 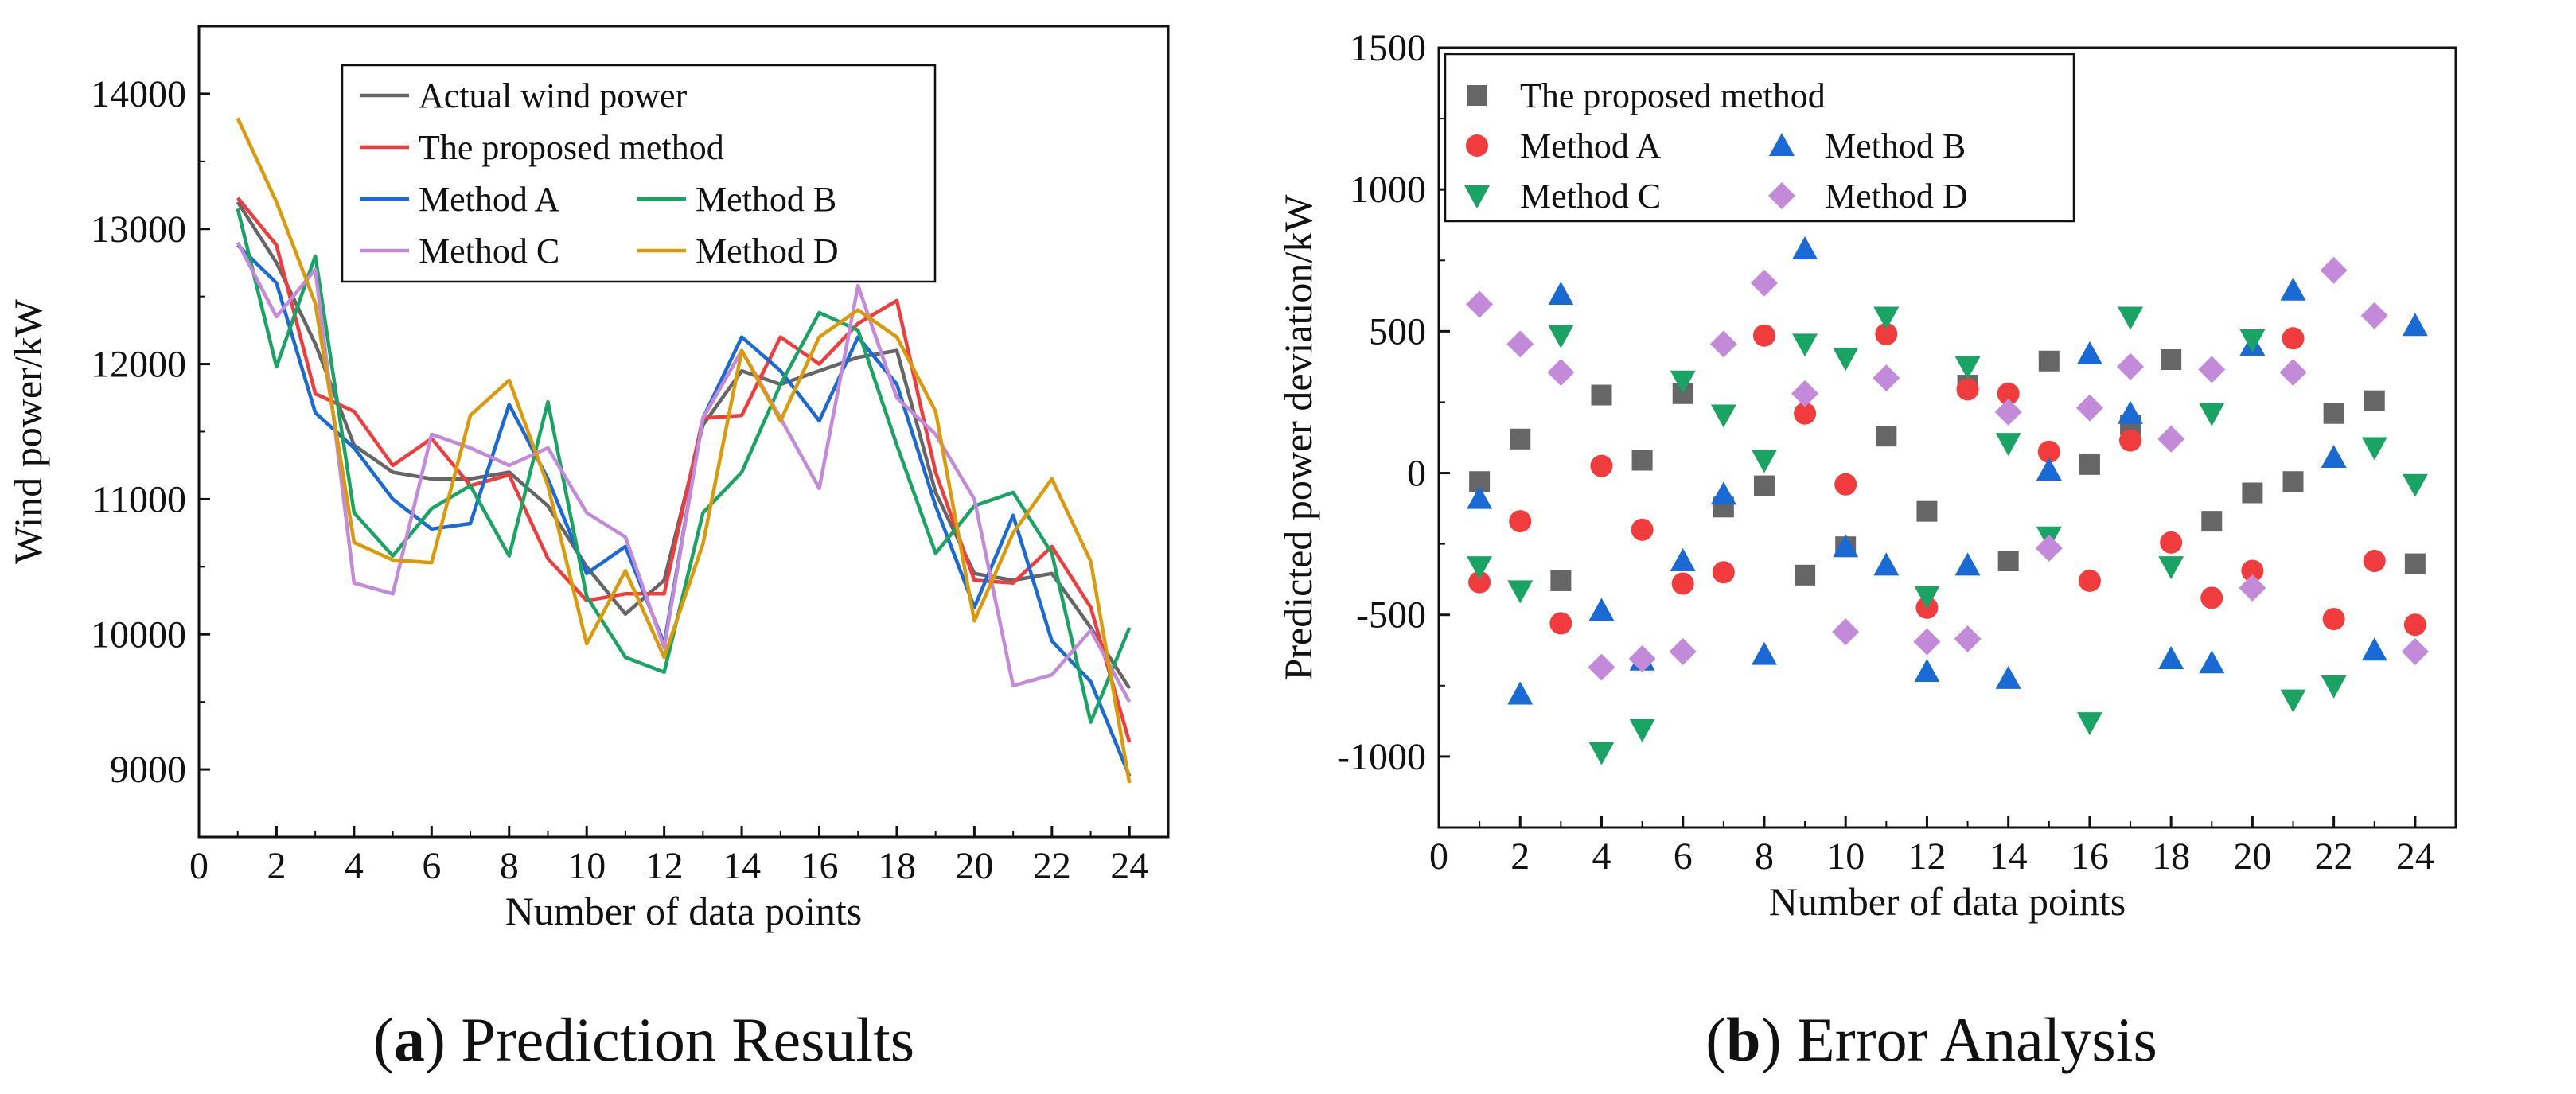 I want to click on series-line-method-c, so click(x=684, y=472).